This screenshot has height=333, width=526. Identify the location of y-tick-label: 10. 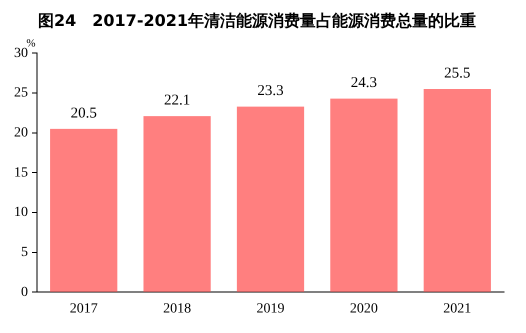
(21, 212).